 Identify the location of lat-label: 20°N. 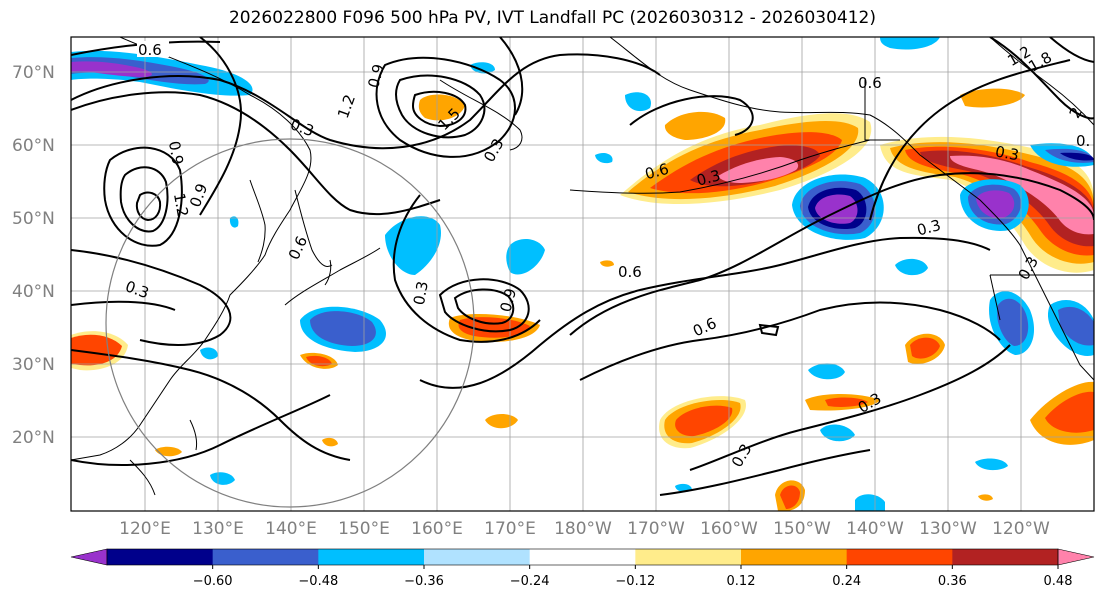
(33, 438).